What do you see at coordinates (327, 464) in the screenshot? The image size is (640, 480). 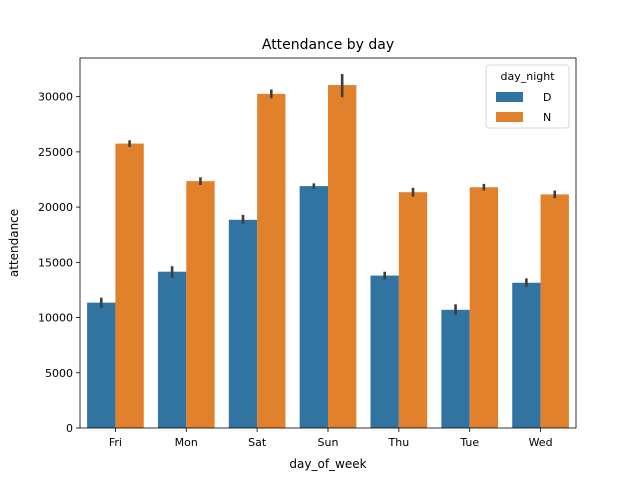 I see `x-axis-label: day_of_week` at bounding box center [327, 464].